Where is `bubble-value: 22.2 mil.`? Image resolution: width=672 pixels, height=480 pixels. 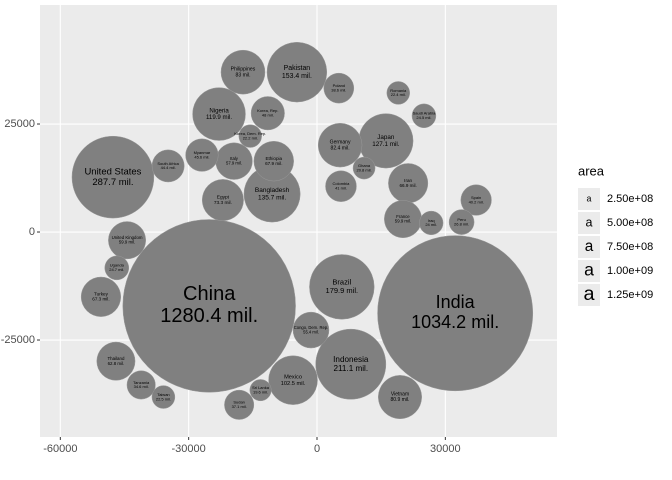
bubble-value: 22.2 mil. is located at coordinates (250, 137).